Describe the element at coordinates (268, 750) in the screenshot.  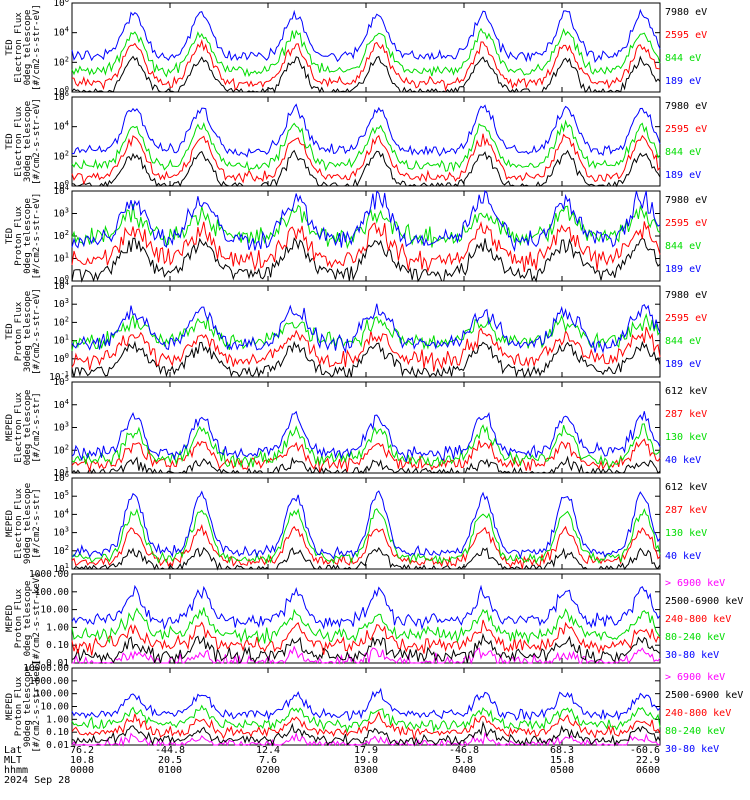
I see `footer-lat-value: 12.4` at that location.